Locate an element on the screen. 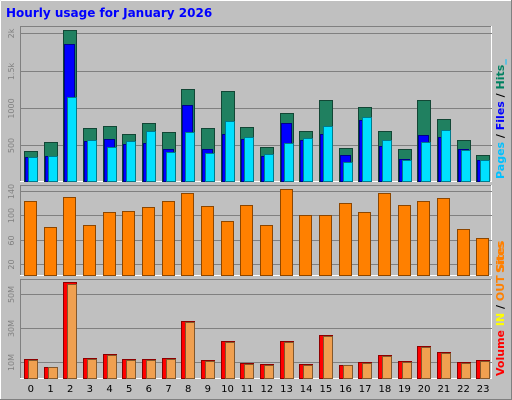 The image size is (512, 400). y-tick-label: 10M is located at coordinates (11, 362).